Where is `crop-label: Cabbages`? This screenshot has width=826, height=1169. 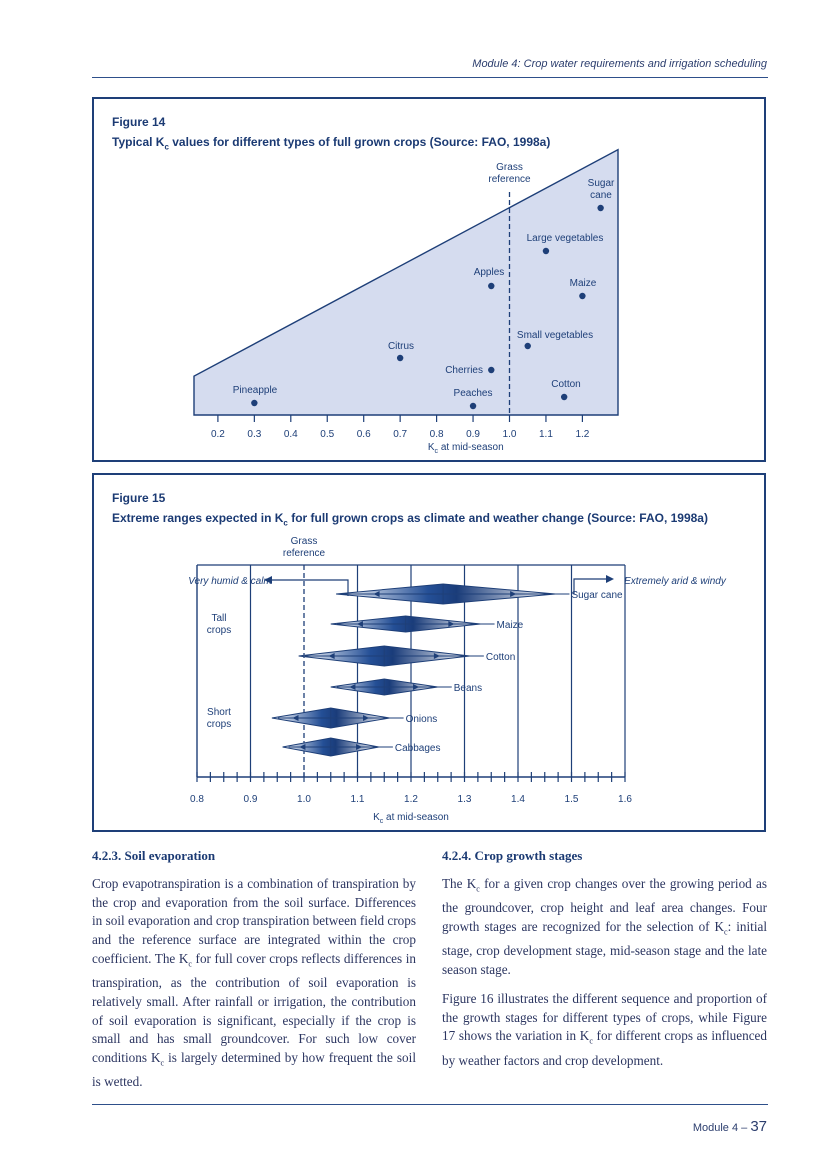 crop-label: Cabbages is located at coordinates (418, 748).